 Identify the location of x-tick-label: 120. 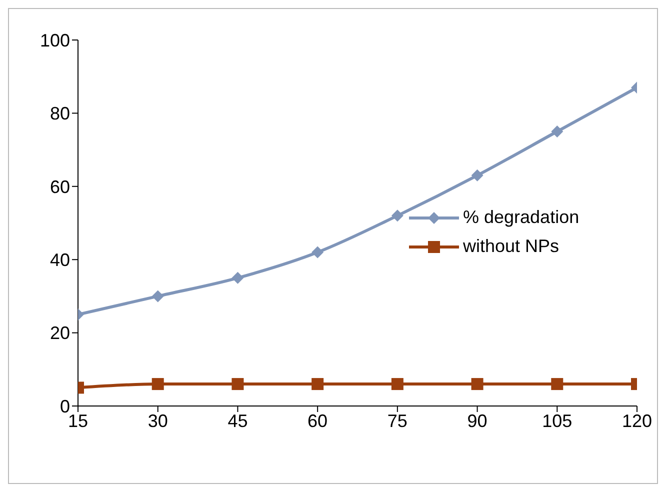
(637, 420).